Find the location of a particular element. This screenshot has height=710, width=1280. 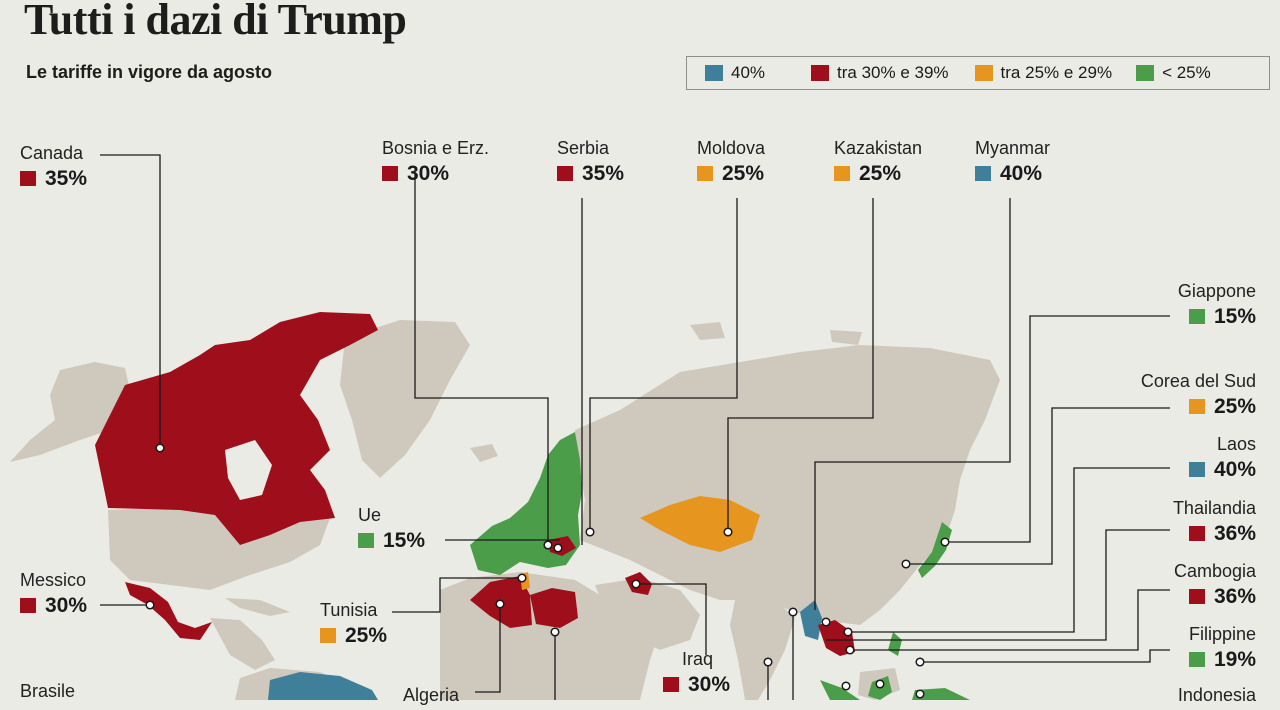

map-mexico is located at coordinates (168, 611).